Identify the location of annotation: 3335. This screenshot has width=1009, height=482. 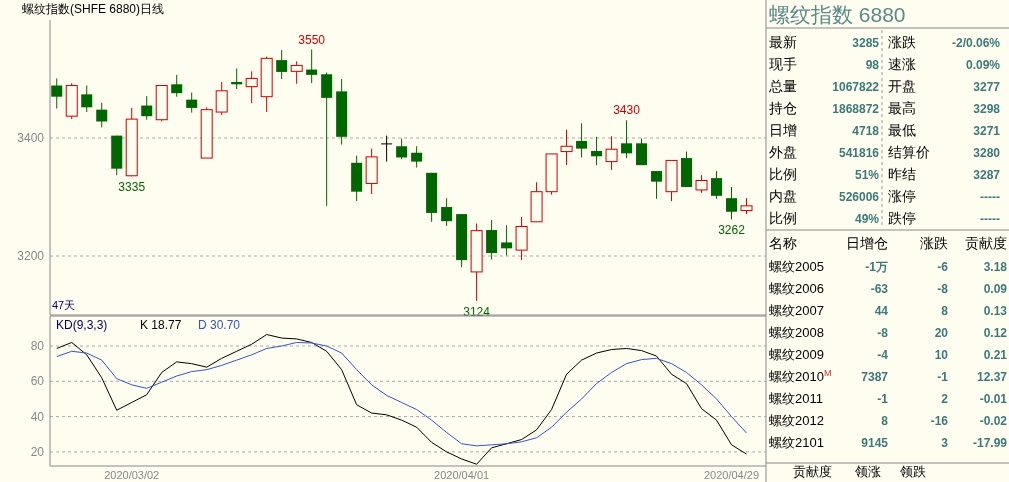
(132, 187).